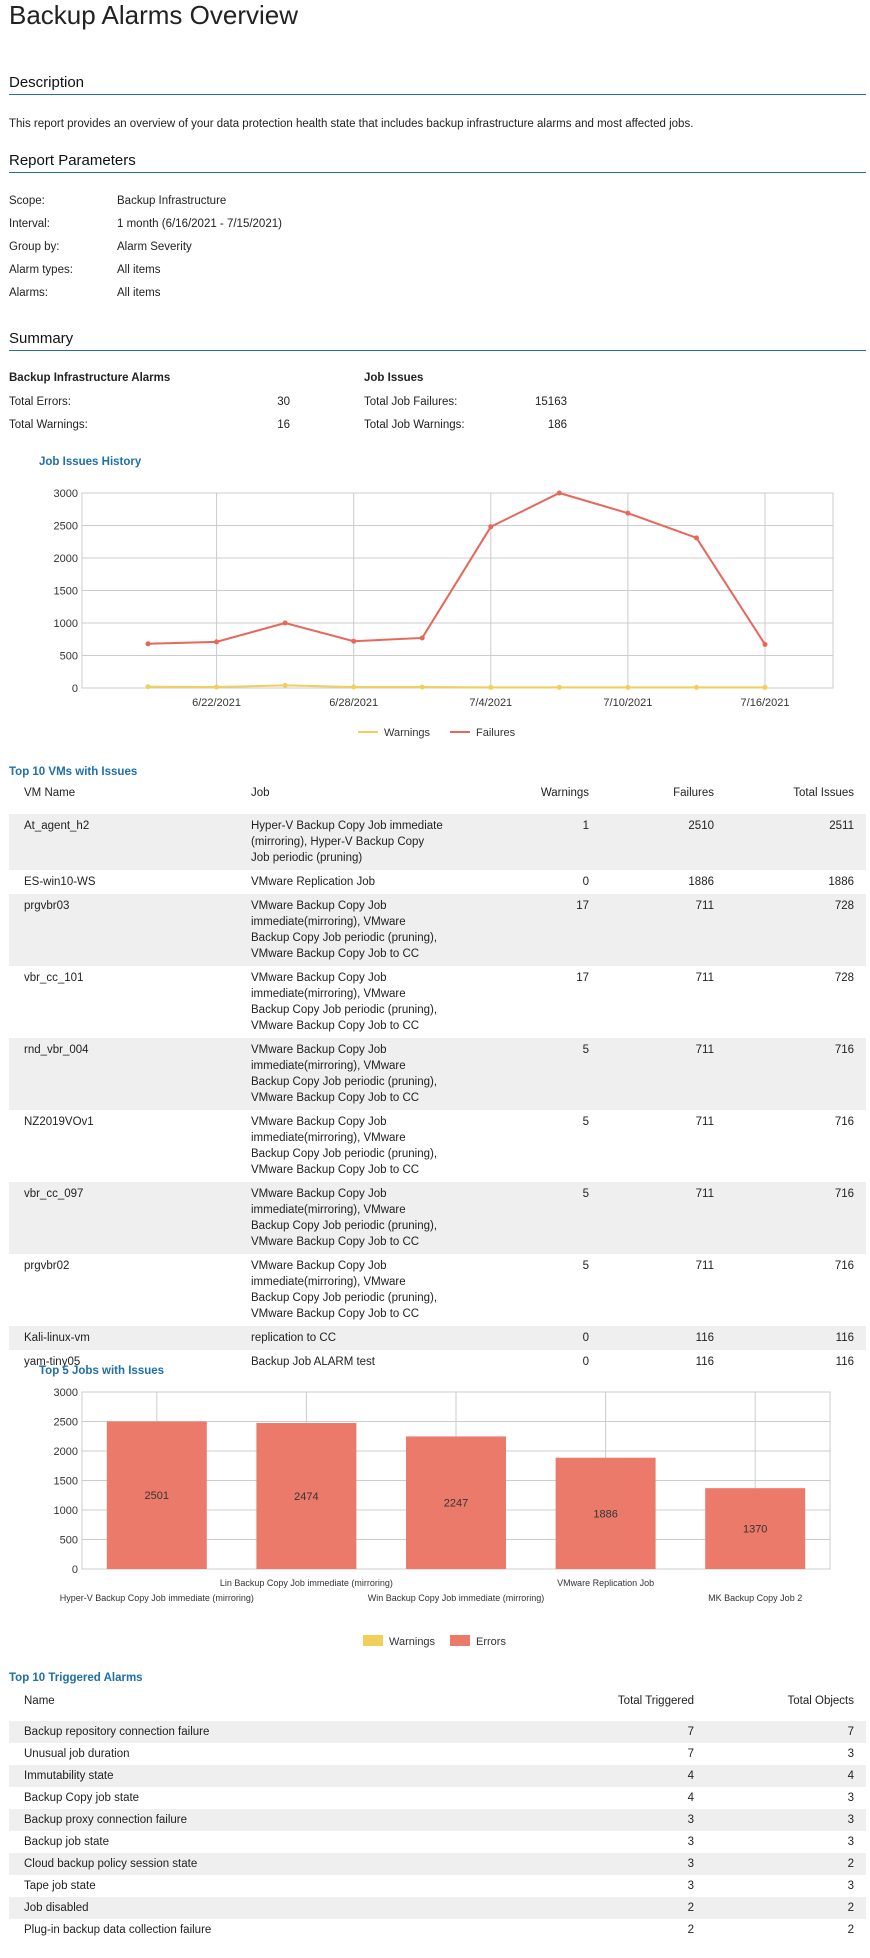 This screenshot has height=1958, width=870. Describe the element at coordinates (66, 559) in the screenshot. I see `y-tick-label: 2000` at that location.